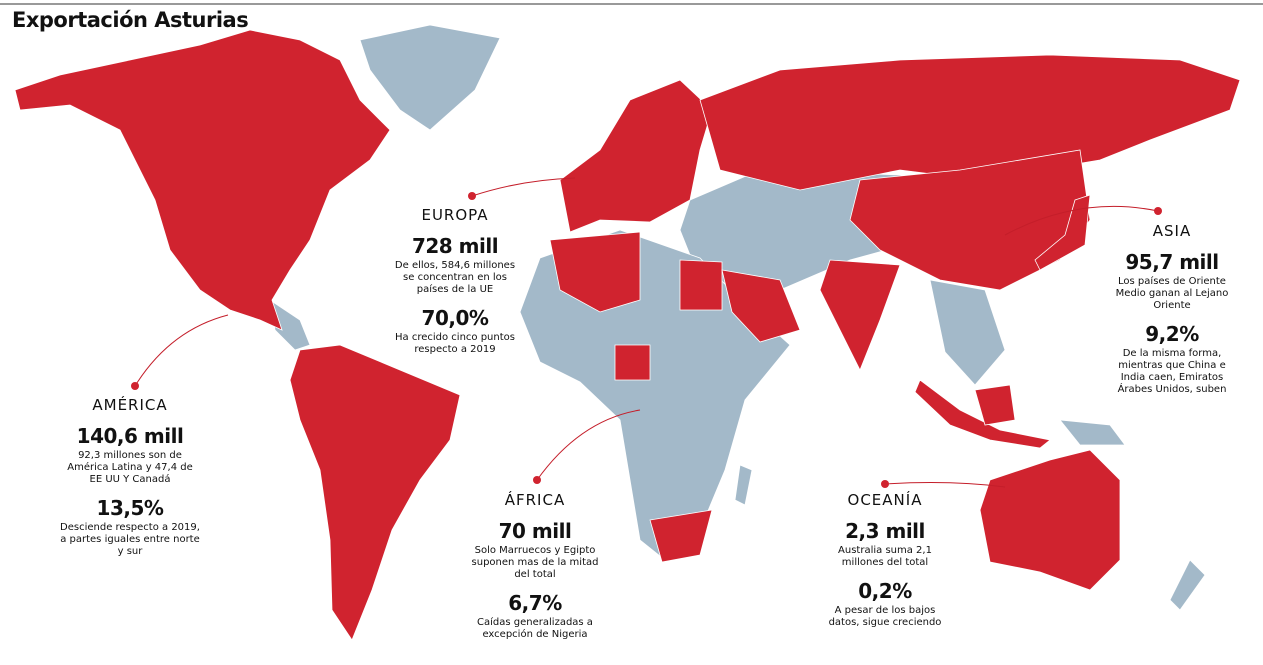  Describe the element at coordinates (743, 485) in the screenshot. I see `madagascar` at that location.